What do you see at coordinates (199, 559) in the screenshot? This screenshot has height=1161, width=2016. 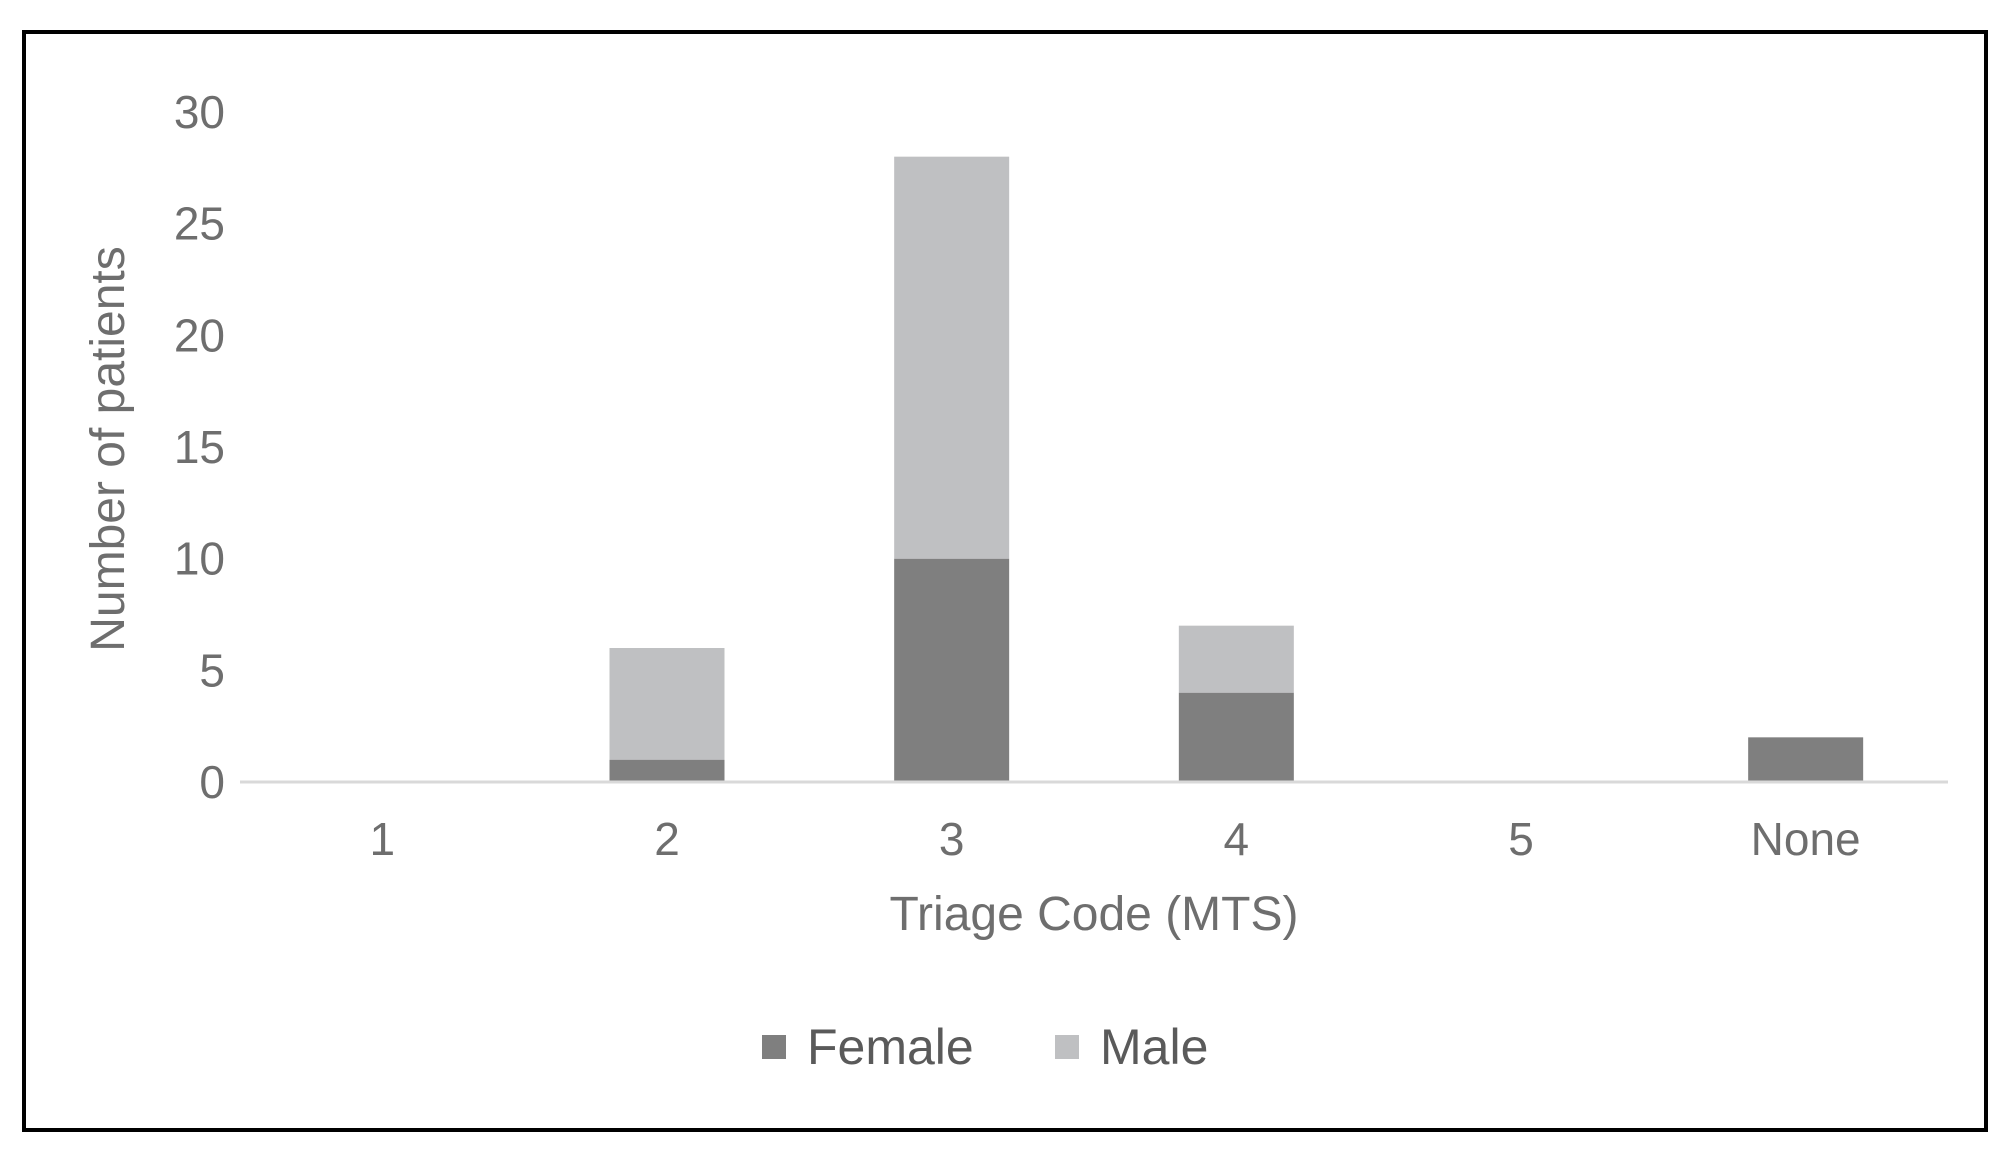 I see `y-tick-label: 10` at bounding box center [199, 559].